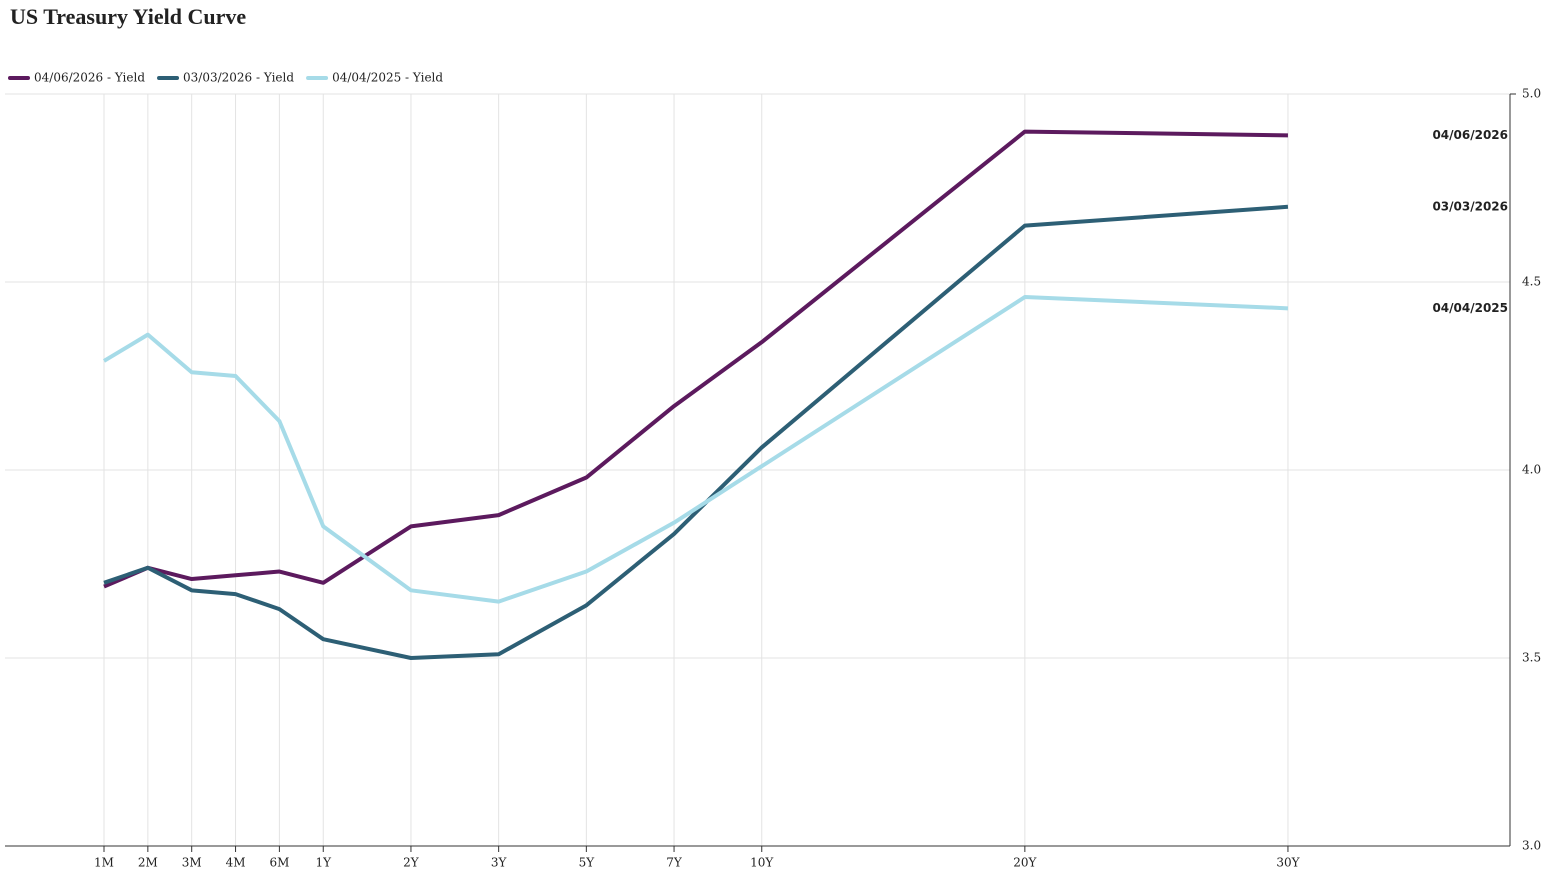  Describe the element at coordinates (128, 16) in the screenshot. I see `chart-title: US Treasury Yield Curve` at that location.